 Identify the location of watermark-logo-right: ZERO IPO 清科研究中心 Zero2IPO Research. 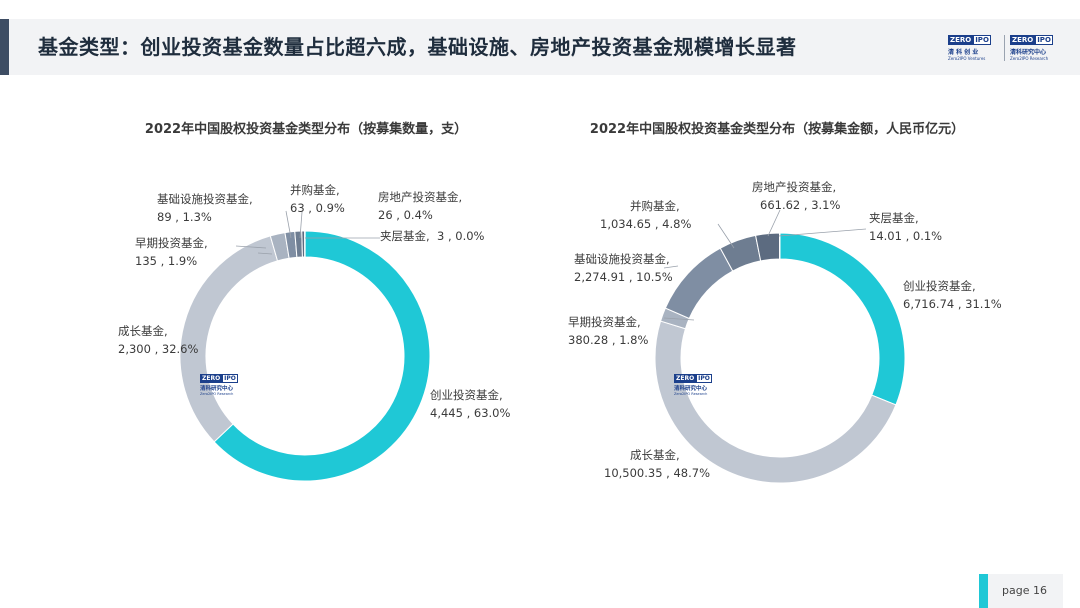
(693, 385).